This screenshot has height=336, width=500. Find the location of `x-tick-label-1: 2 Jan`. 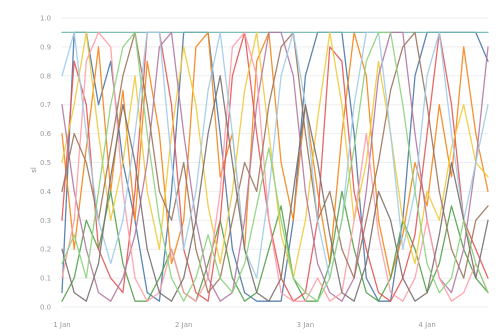

x-tick-label-1: 2 Jan is located at coordinates (183, 325).